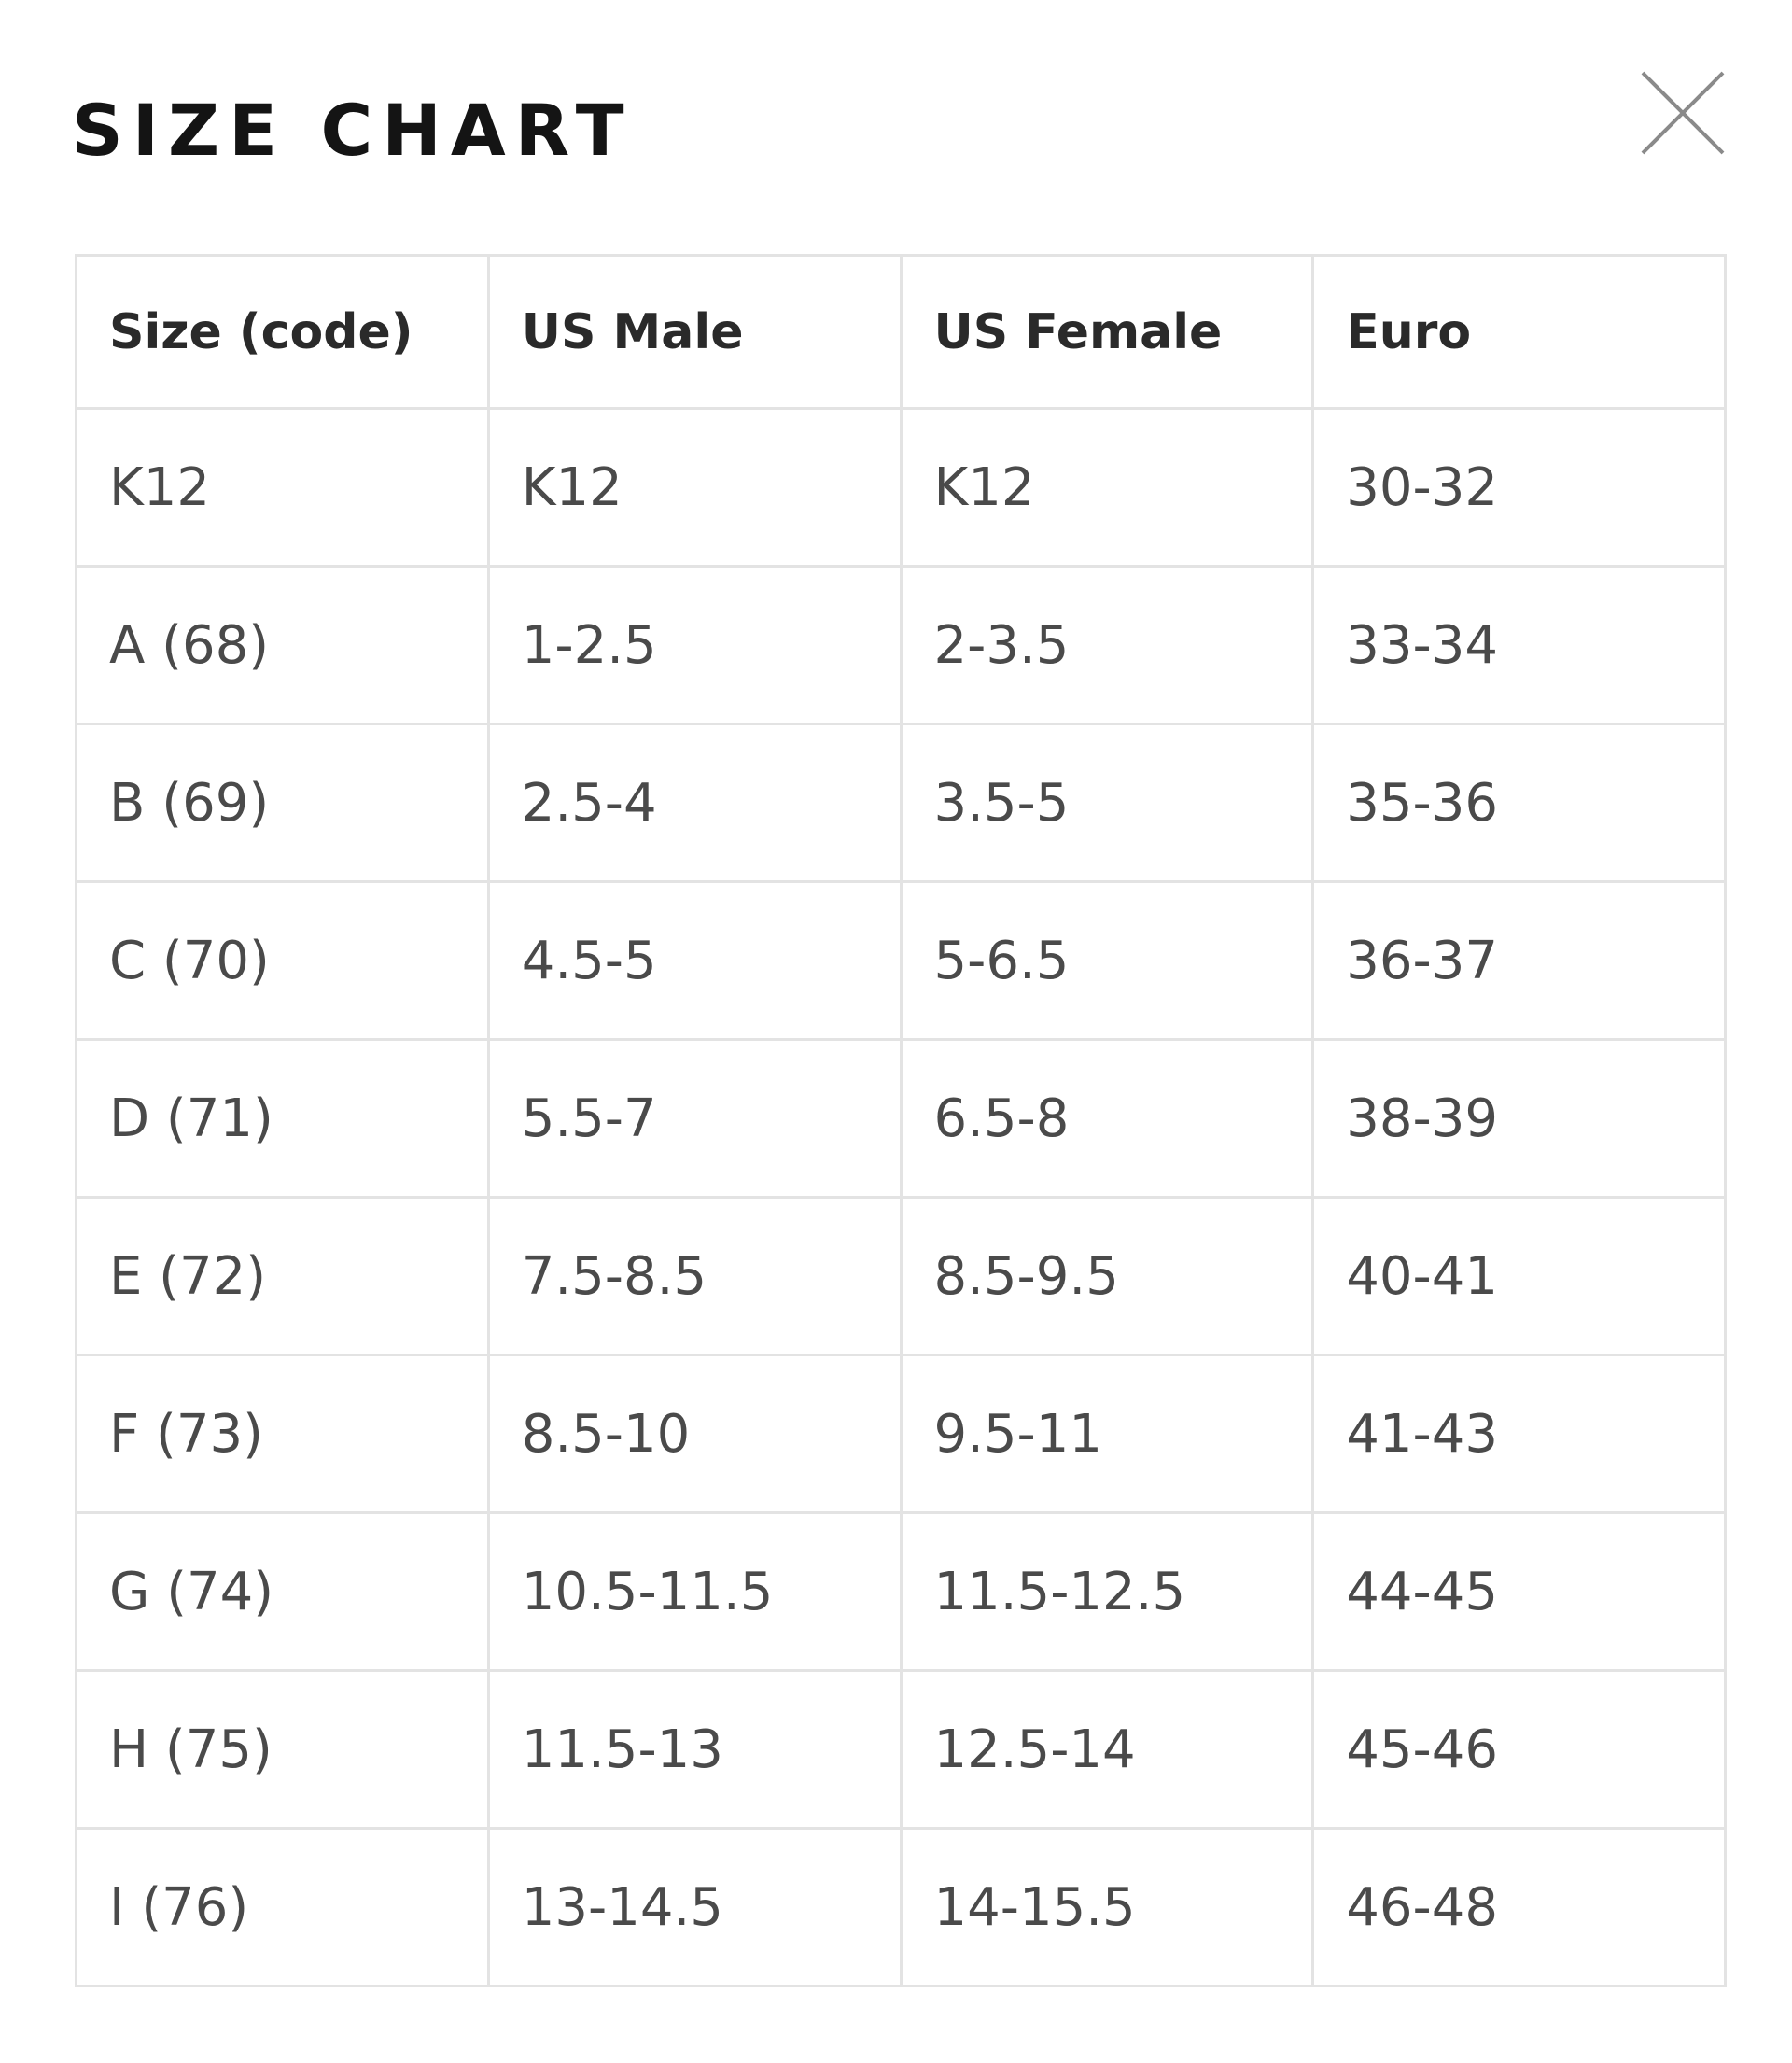 The width and height of the screenshot is (1792, 2063). I want to click on cell-us-female: 8.5-9.5, so click(1107, 1276).